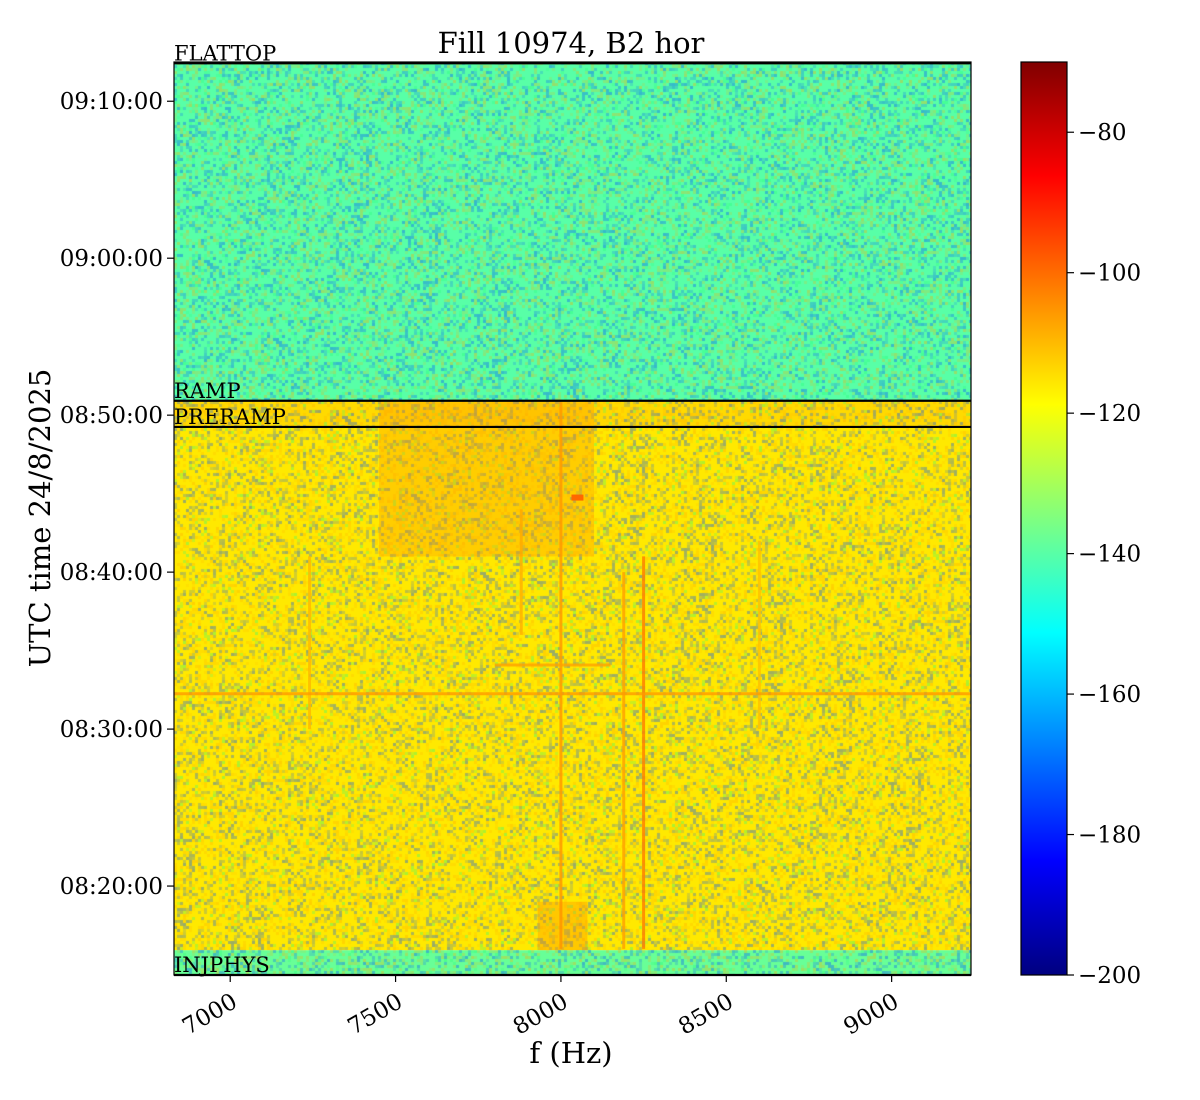 The width and height of the screenshot is (1200, 1100). I want to click on y-tick-label-5: 09:10:00, so click(111, 102).